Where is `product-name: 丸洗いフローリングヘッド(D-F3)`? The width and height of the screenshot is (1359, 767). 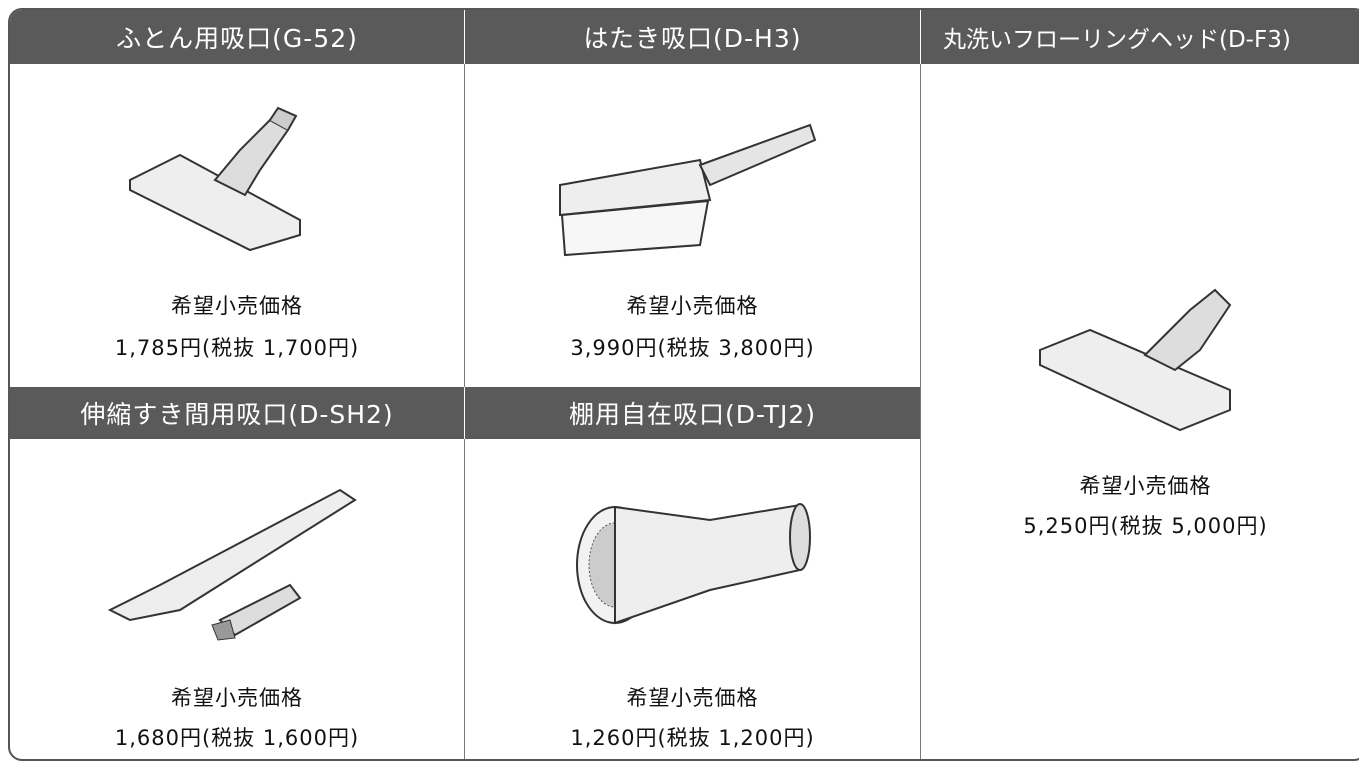
product-name: 丸洗いフローリングヘッド(D-F3) is located at coordinates (1140, 37).